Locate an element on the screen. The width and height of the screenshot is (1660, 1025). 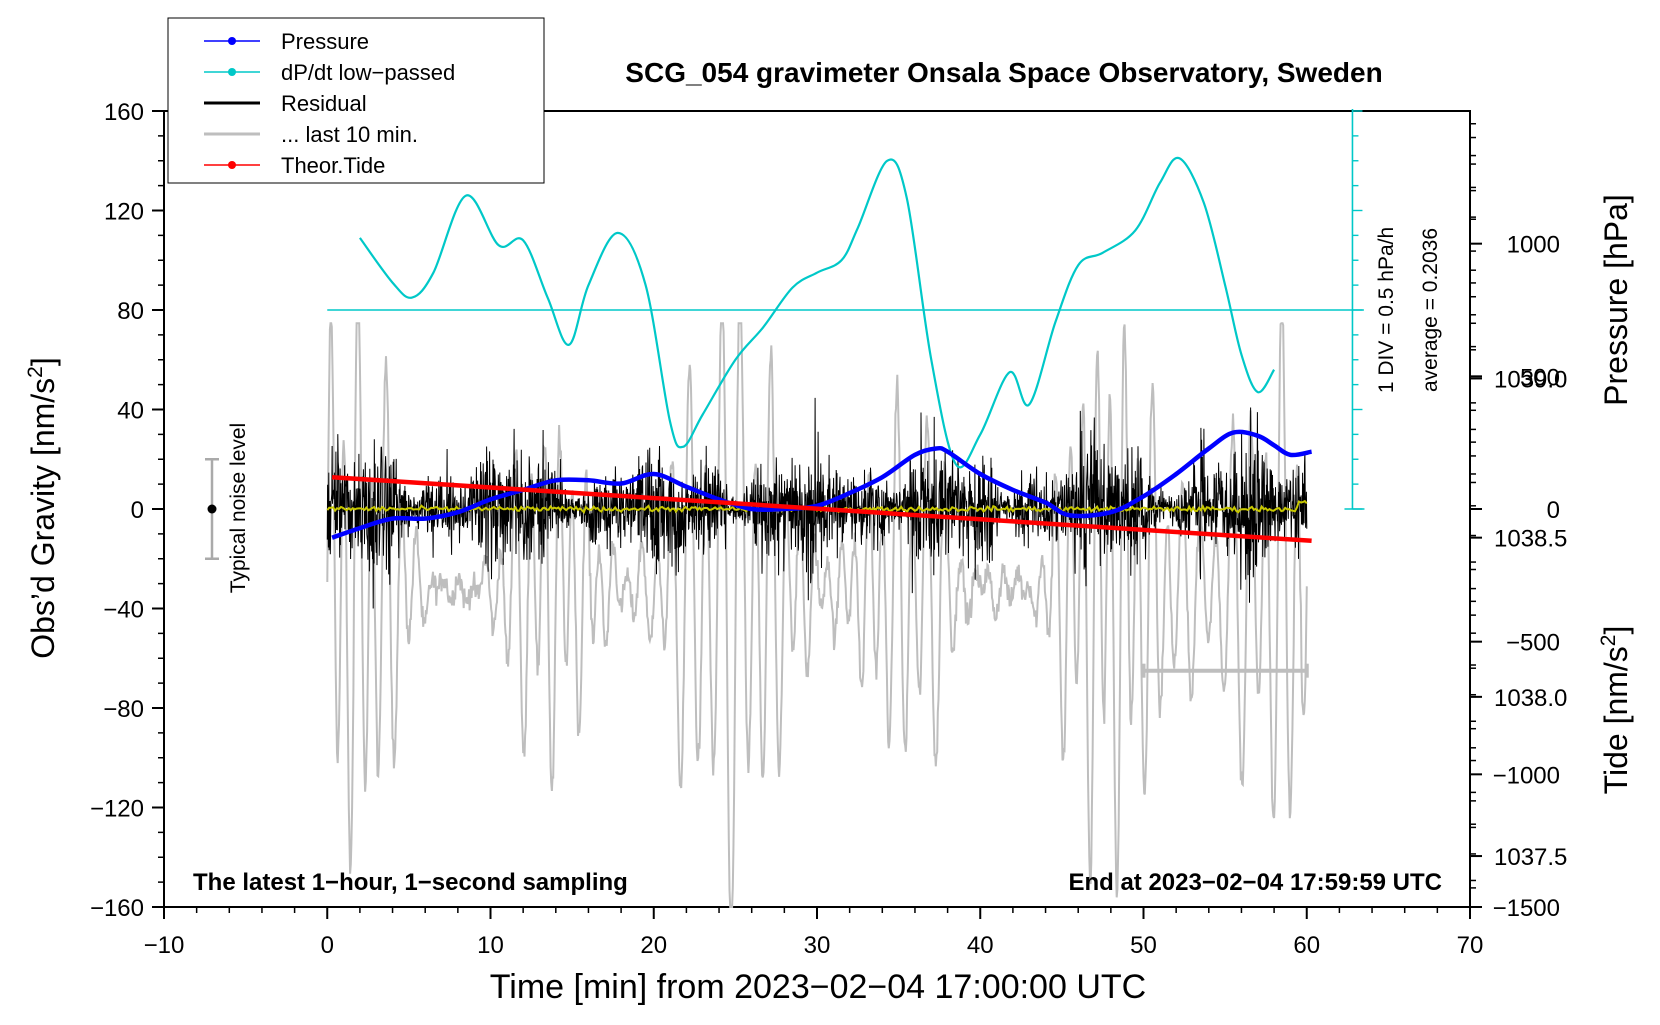
pressure-tick-label: 1038.0 is located at coordinates (1530, 698).